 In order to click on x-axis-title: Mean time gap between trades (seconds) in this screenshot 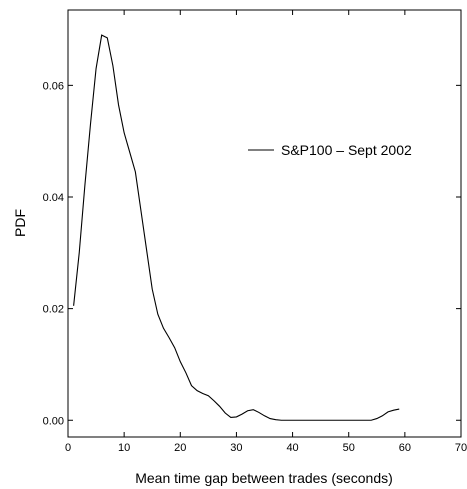, I will do `click(264, 478)`.